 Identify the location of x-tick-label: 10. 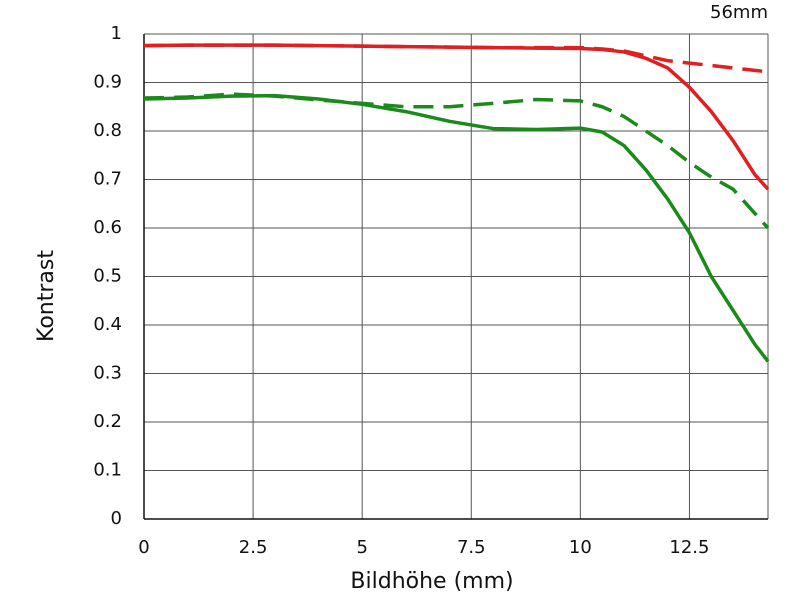
(580, 547).